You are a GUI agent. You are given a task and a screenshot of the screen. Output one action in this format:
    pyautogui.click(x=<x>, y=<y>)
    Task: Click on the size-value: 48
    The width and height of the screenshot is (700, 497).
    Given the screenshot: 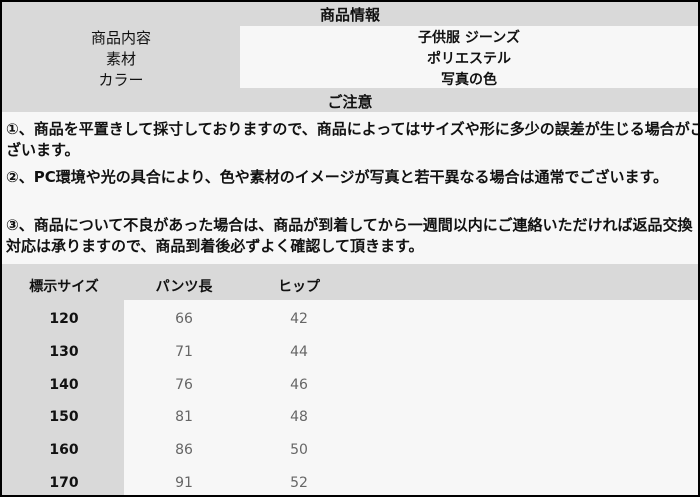 What is the action you would take?
    pyautogui.click(x=299, y=417)
    